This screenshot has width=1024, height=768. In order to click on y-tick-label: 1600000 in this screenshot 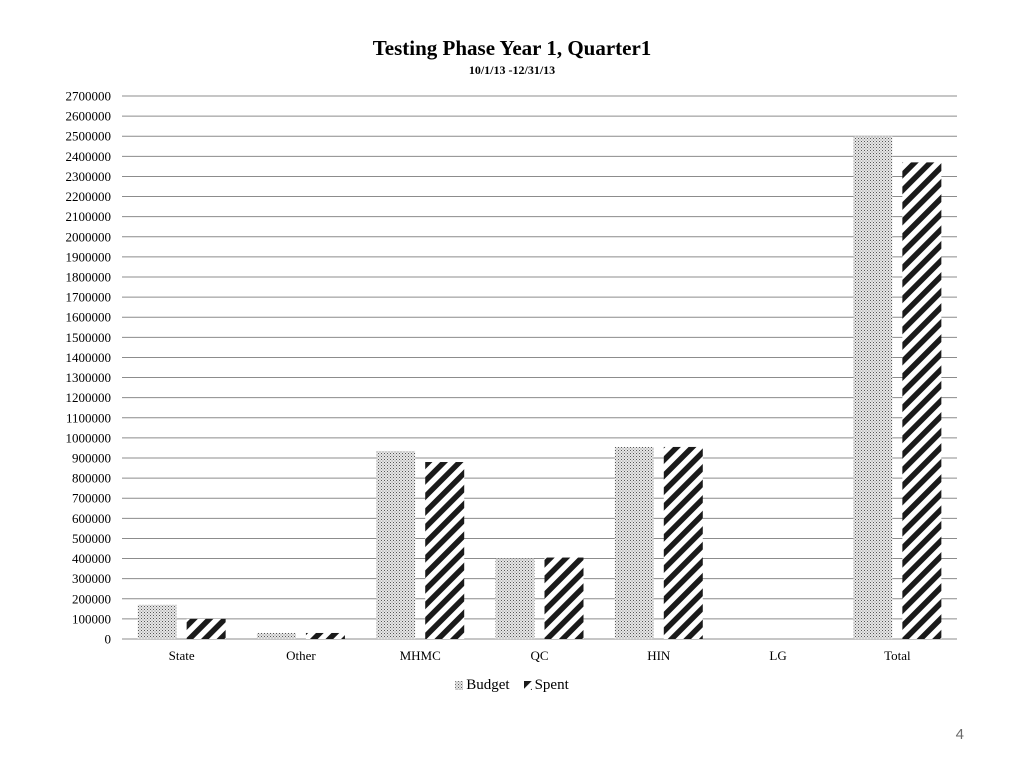, I will do `click(89, 317)`.